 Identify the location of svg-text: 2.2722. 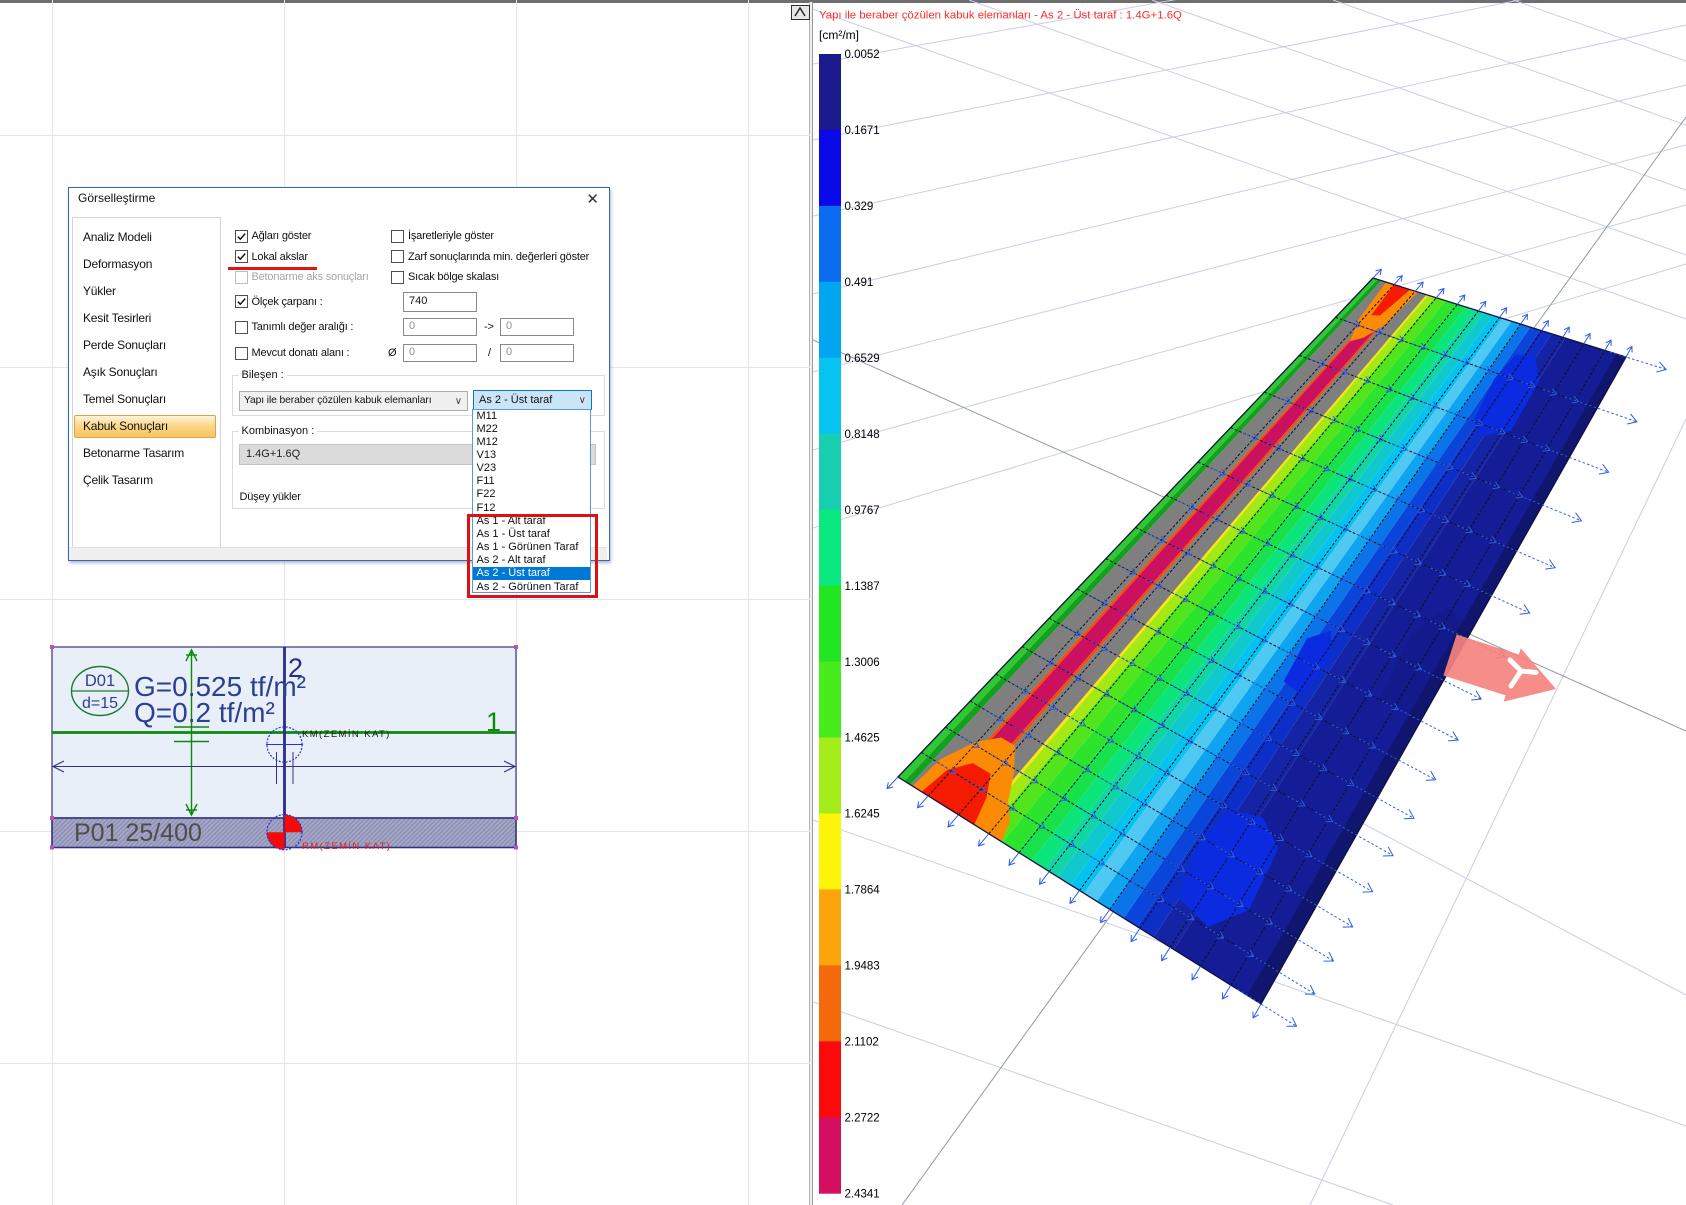
(862, 1119).